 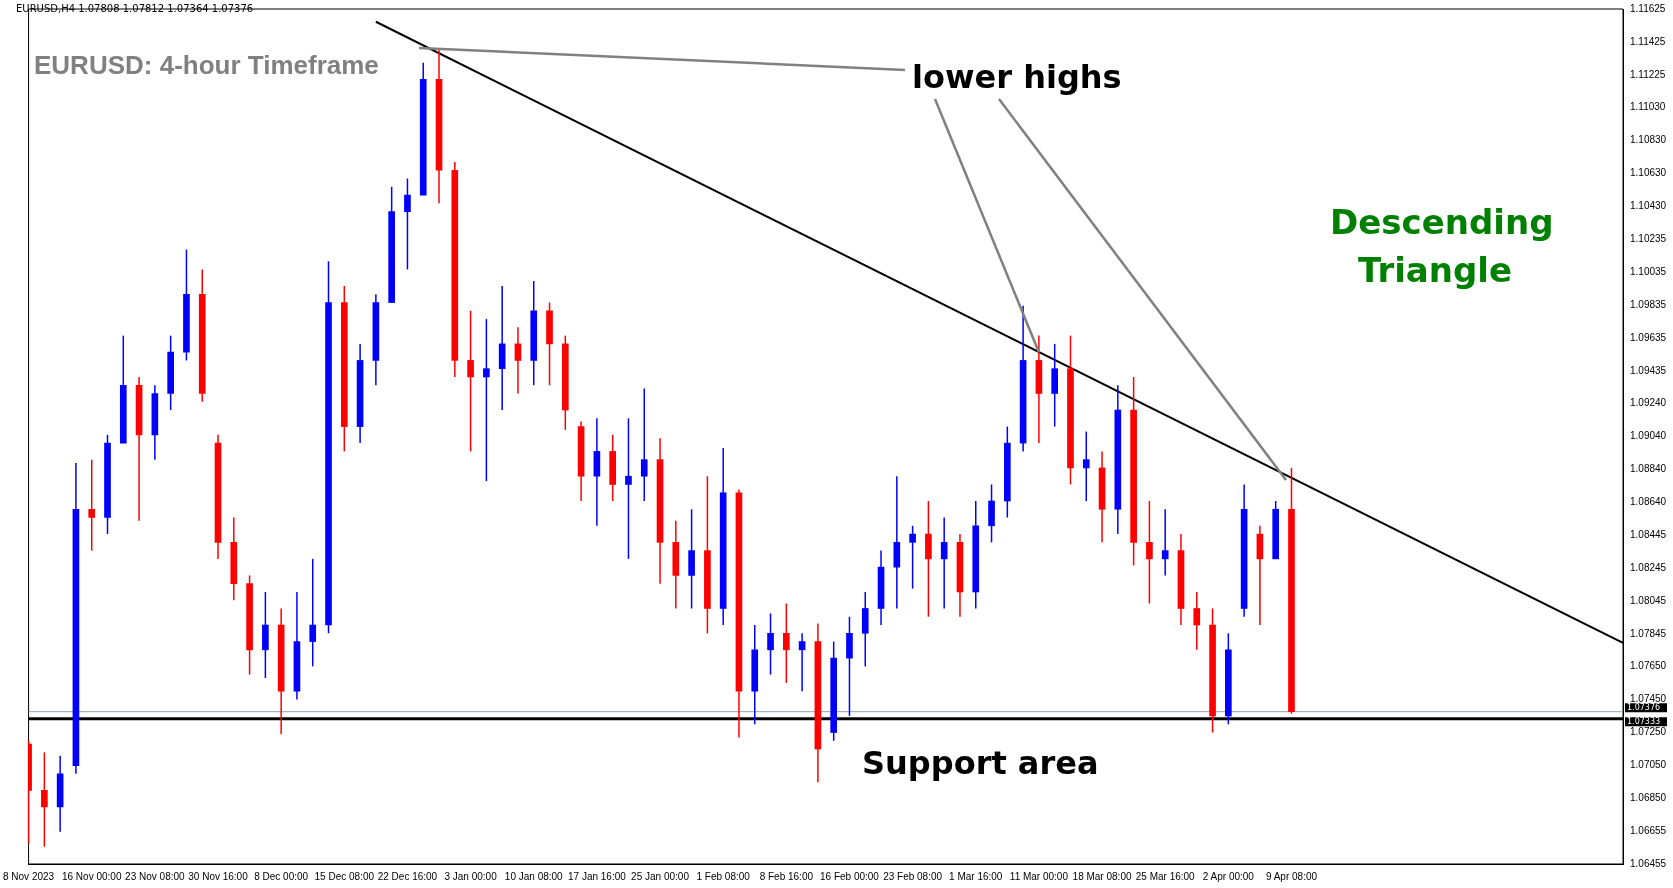 What do you see at coordinates (913, 876) in the screenshot?
I see `x-tick-label: 23 Feb 08:00` at bounding box center [913, 876].